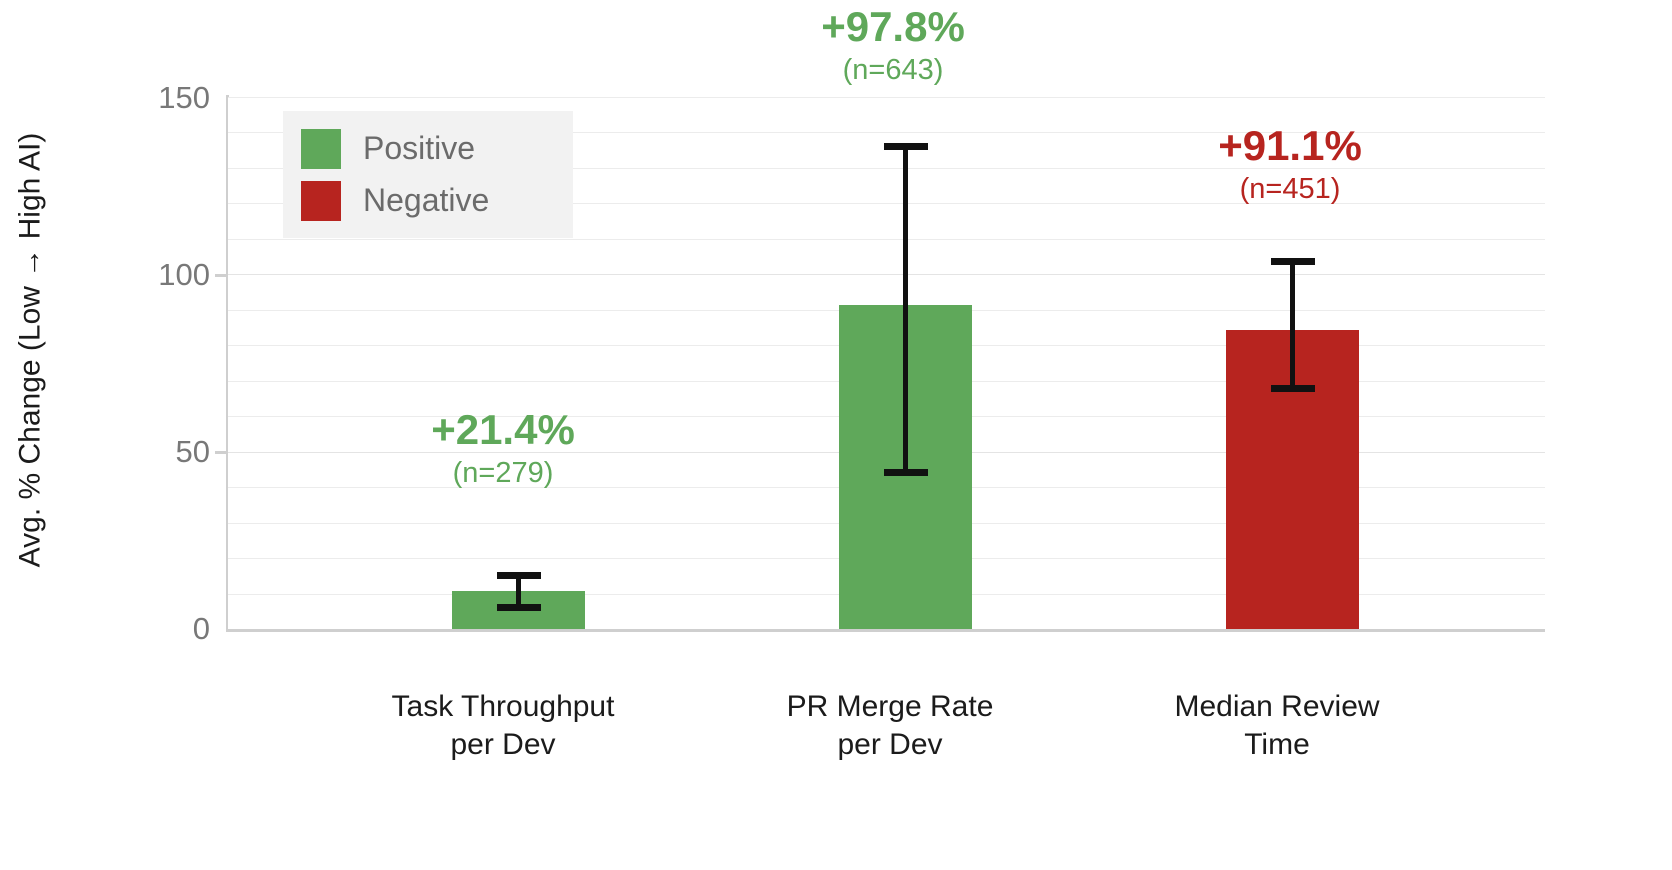  Describe the element at coordinates (893, 70) in the screenshot. I see `annotation-sample-size: (n=643)` at that location.